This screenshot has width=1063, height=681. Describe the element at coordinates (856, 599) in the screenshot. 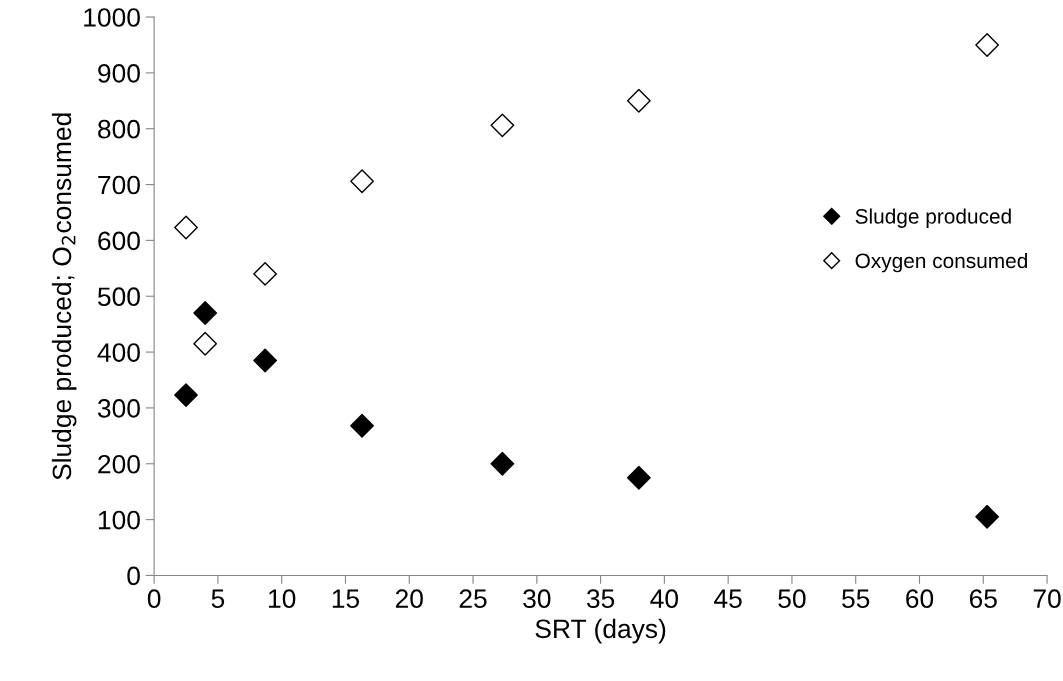

I see `x-tick-label: 55` at that location.